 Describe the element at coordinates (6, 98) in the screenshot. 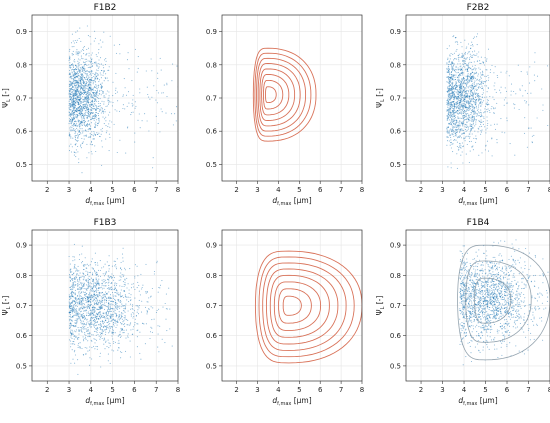

I see `y-axis-label: ΨL [-]` at that location.